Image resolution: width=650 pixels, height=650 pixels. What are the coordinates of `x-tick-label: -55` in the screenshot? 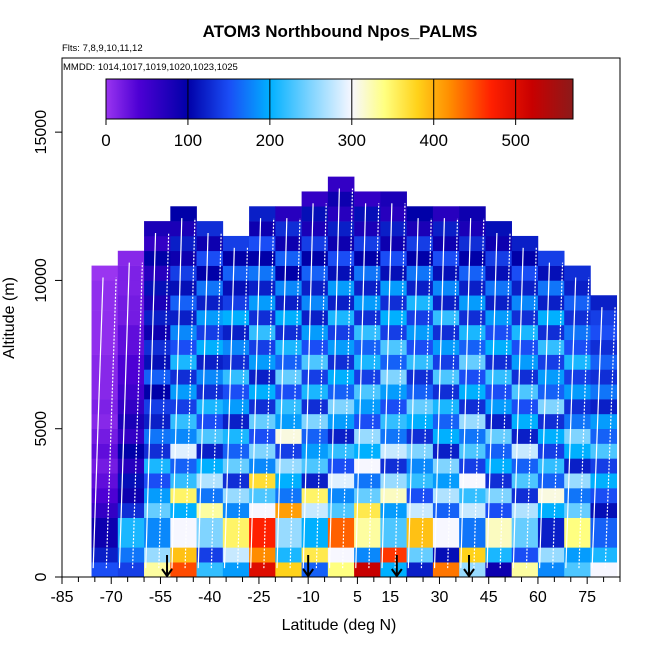 It's located at (160, 597).